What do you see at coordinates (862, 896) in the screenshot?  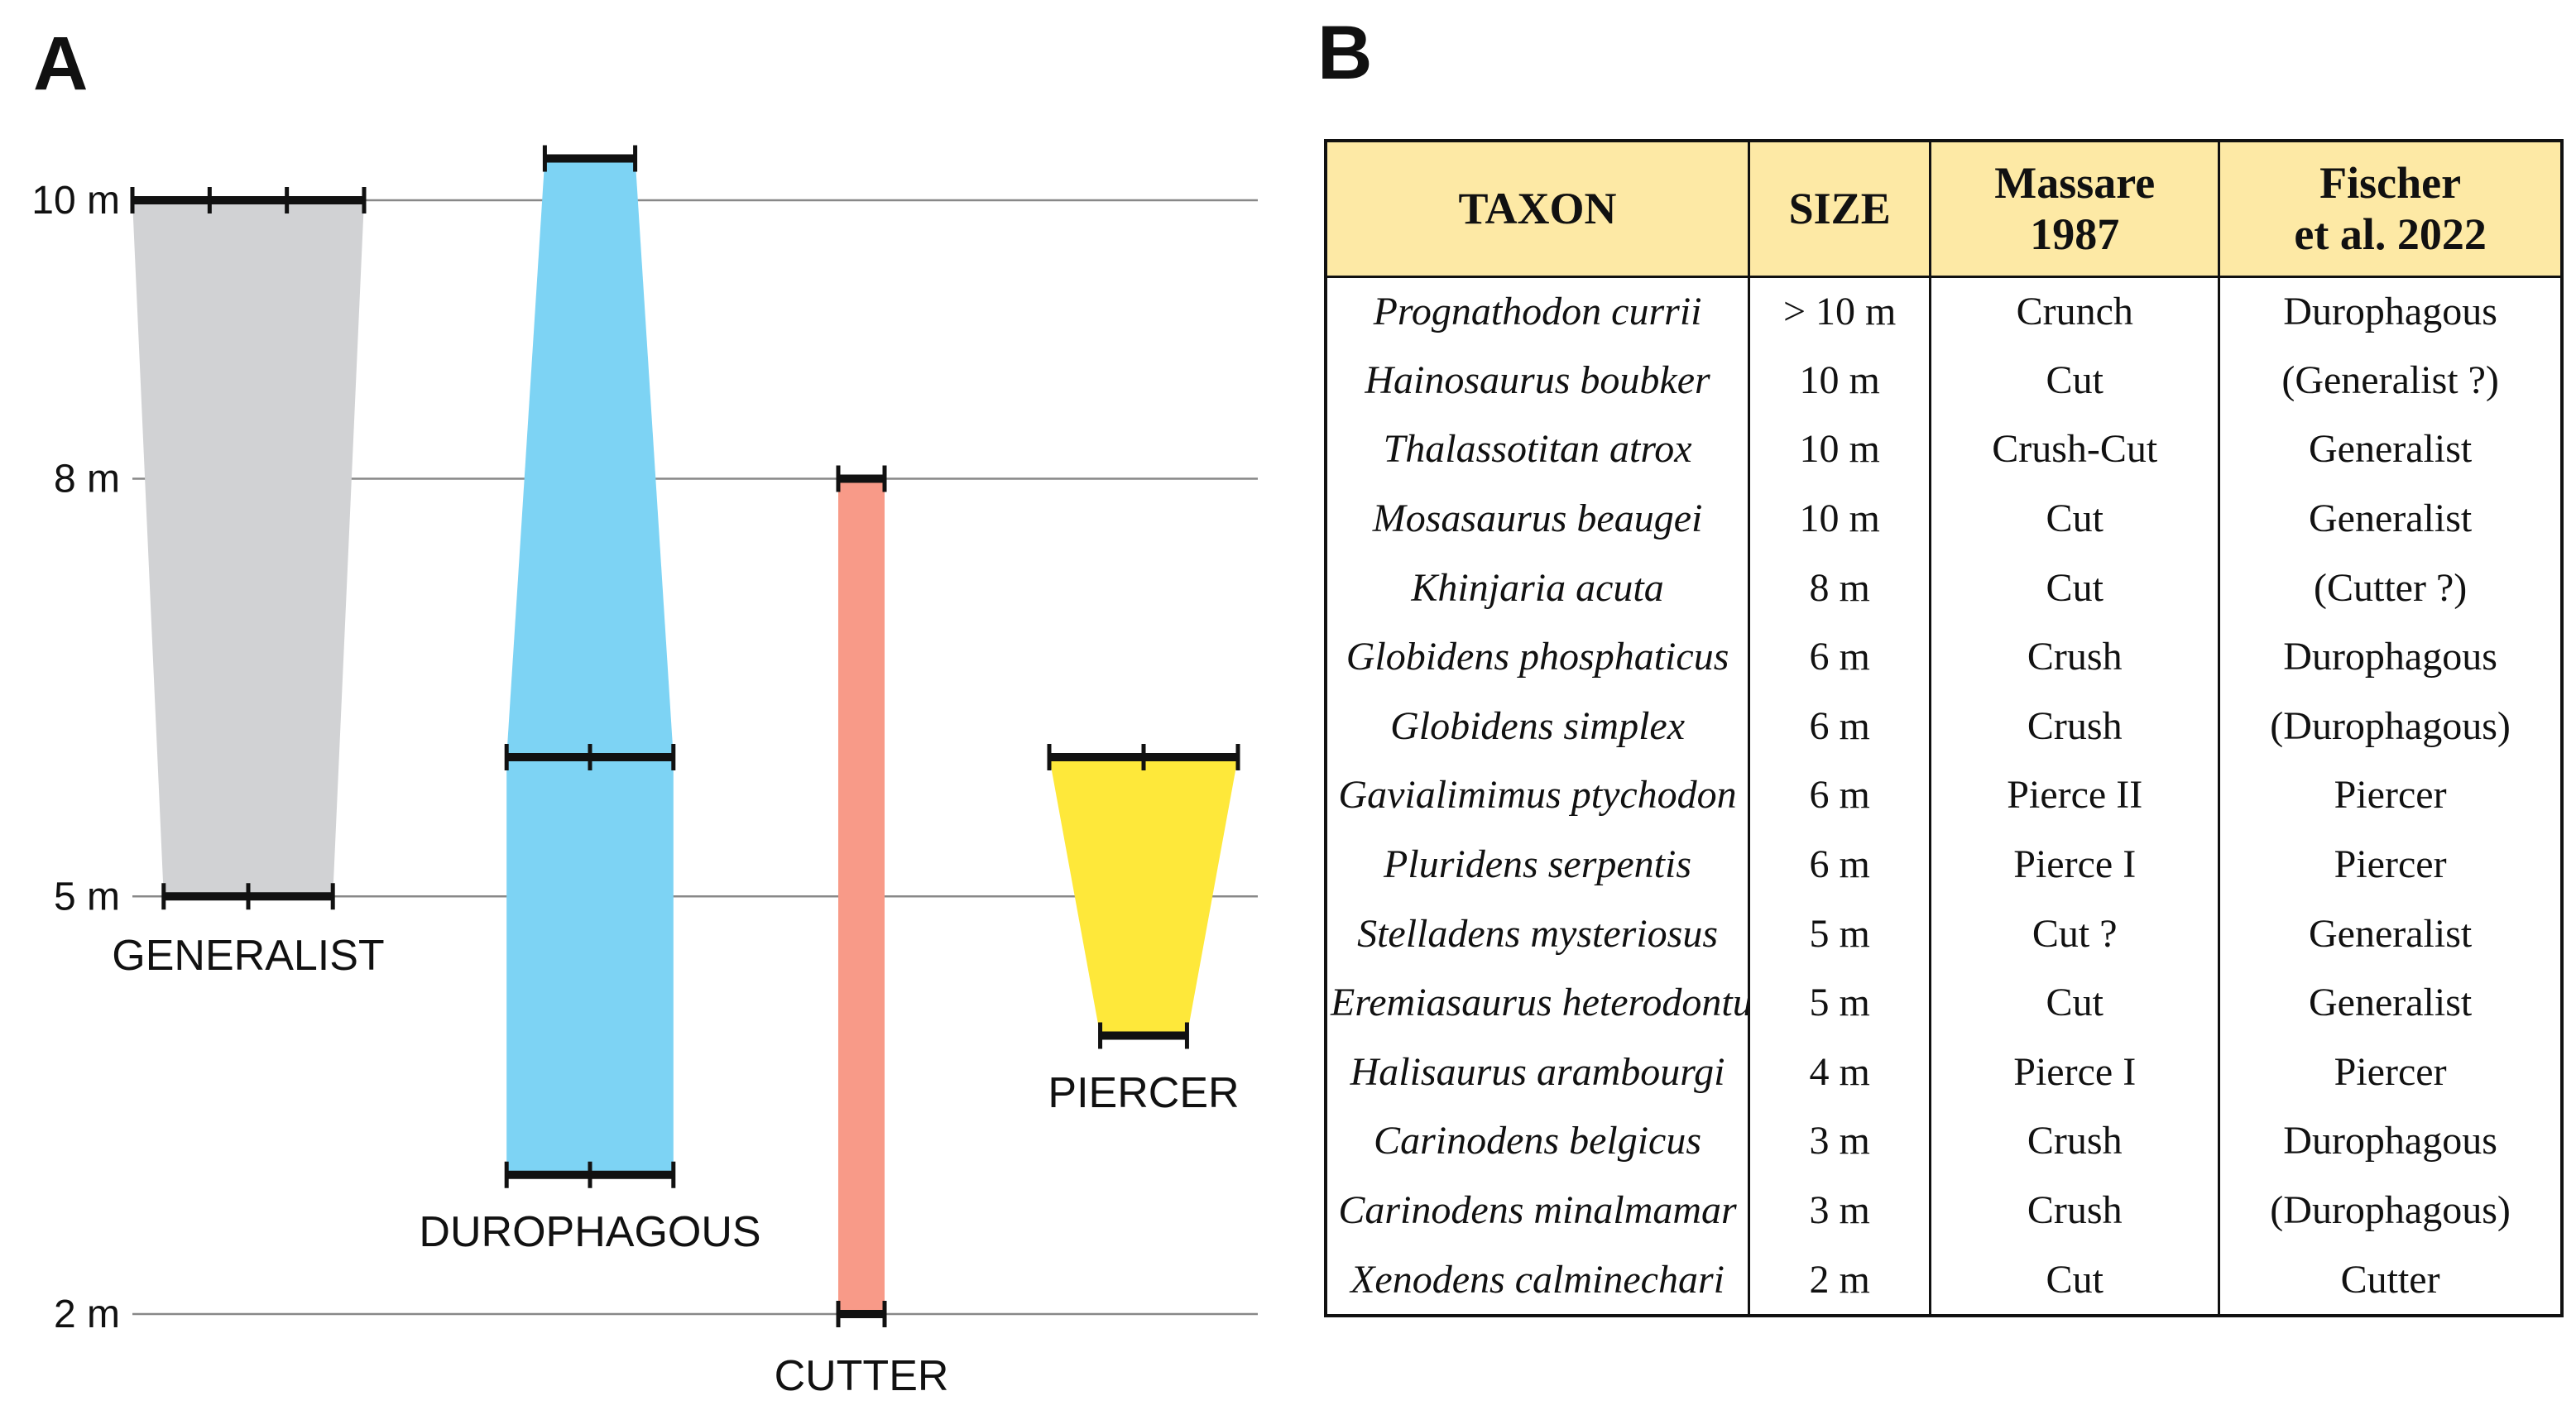 I see `cutter-range-shape` at bounding box center [862, 896].